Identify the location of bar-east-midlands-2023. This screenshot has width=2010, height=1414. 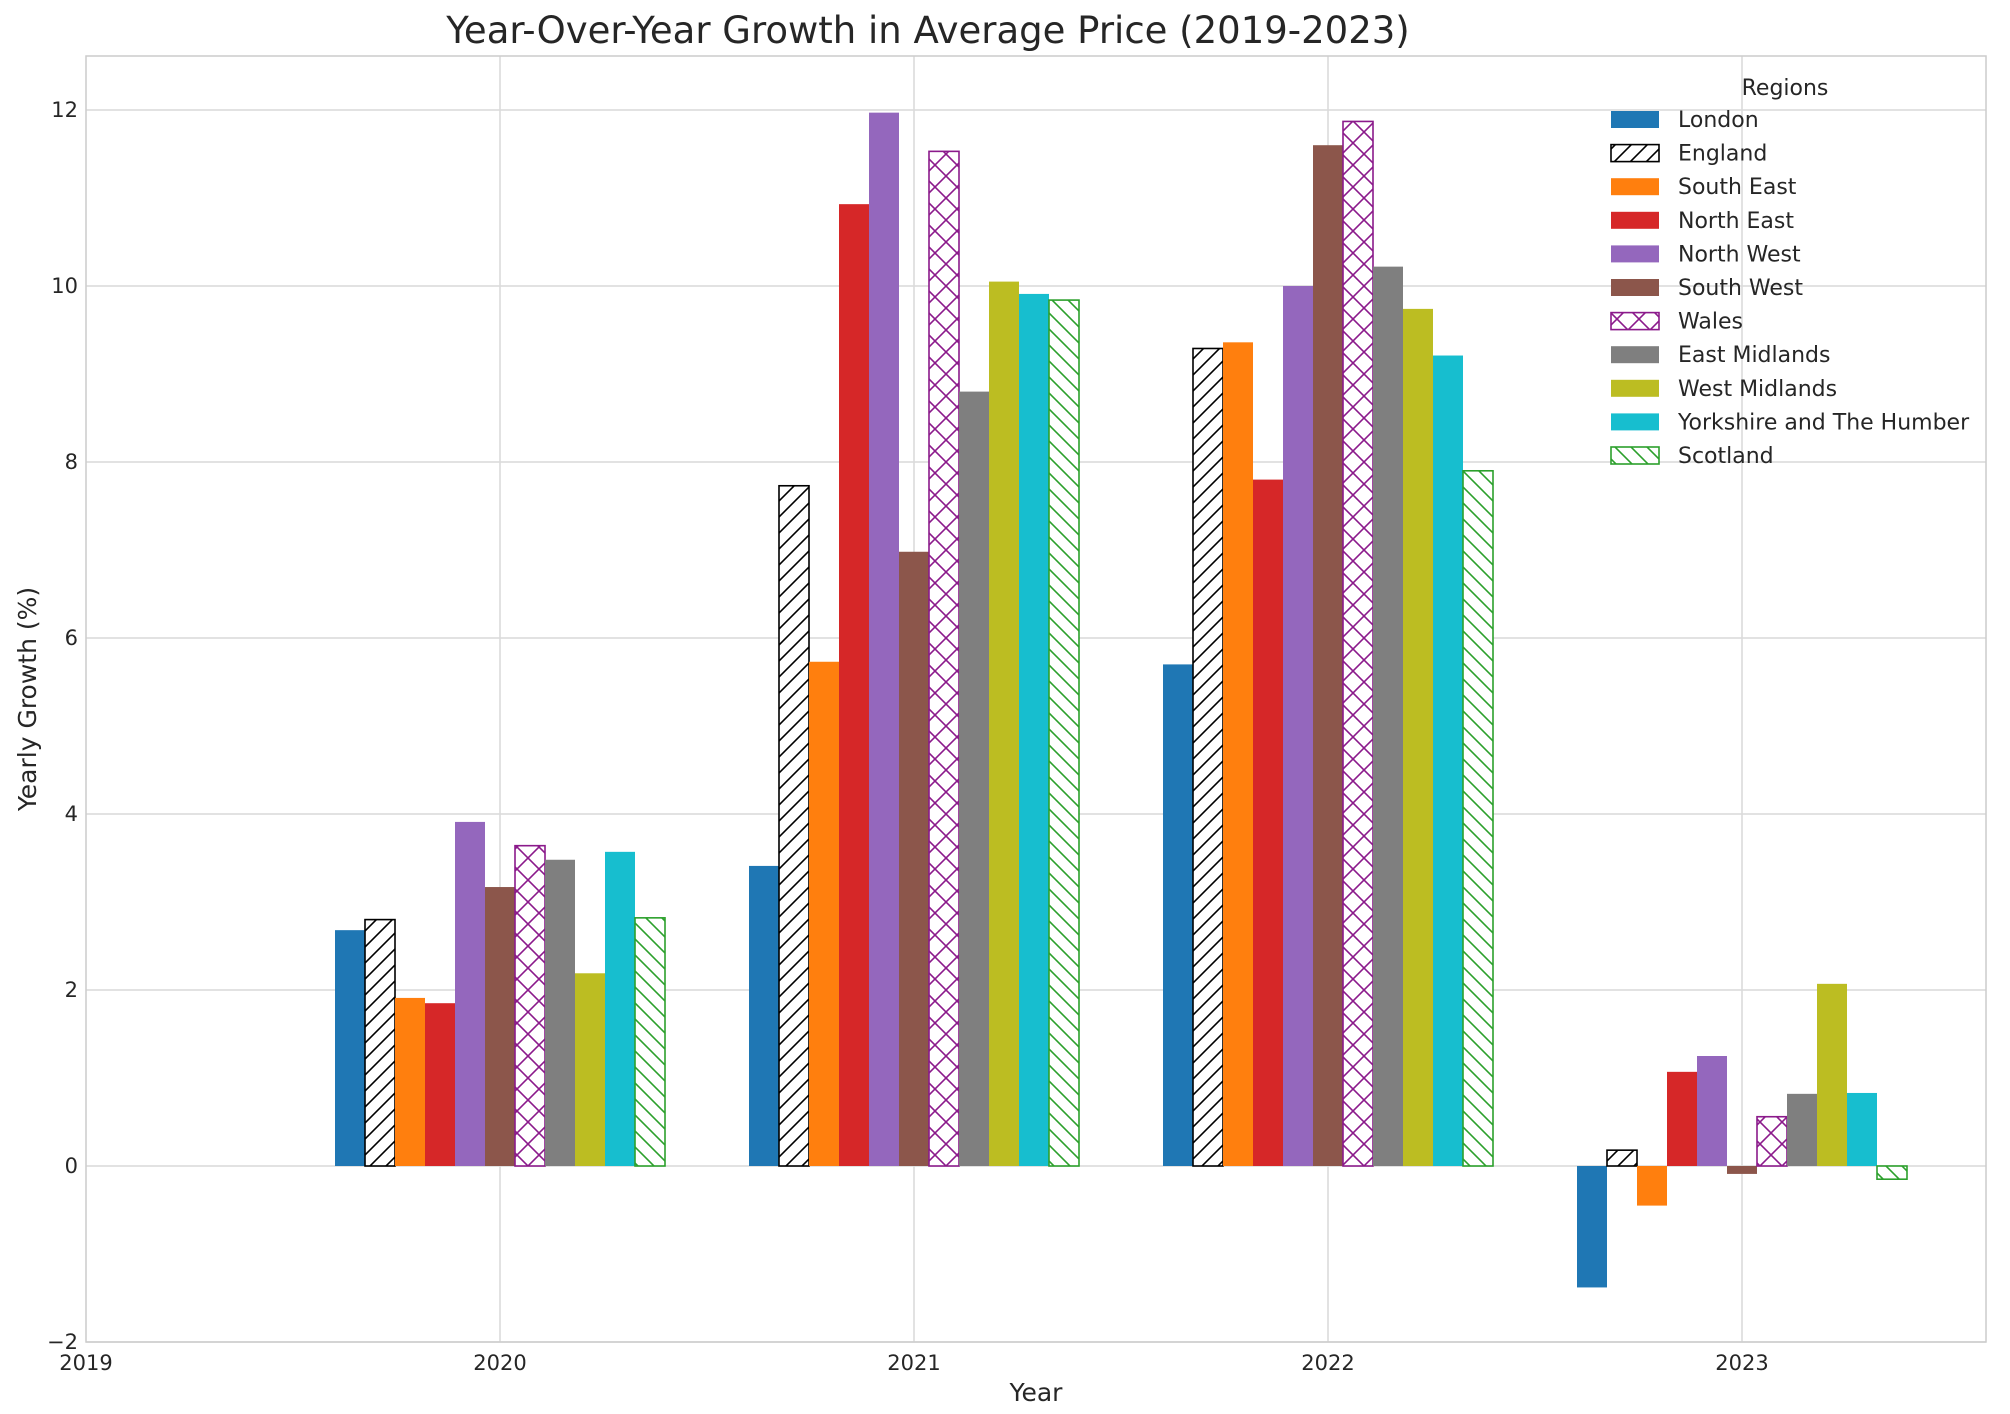
(1802, 1129).